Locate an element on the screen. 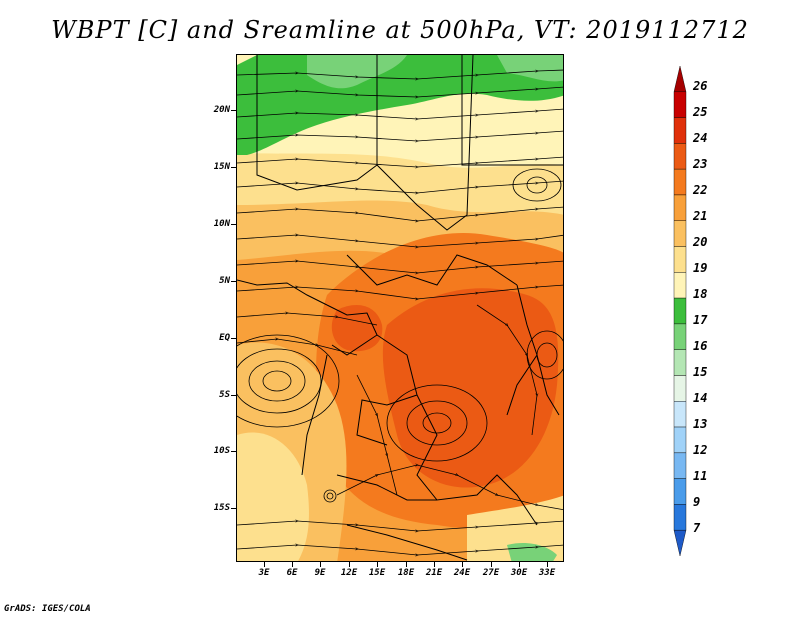 The image size is (800, 618). colorbar-label: 23 is located at coordinates (700, 164).